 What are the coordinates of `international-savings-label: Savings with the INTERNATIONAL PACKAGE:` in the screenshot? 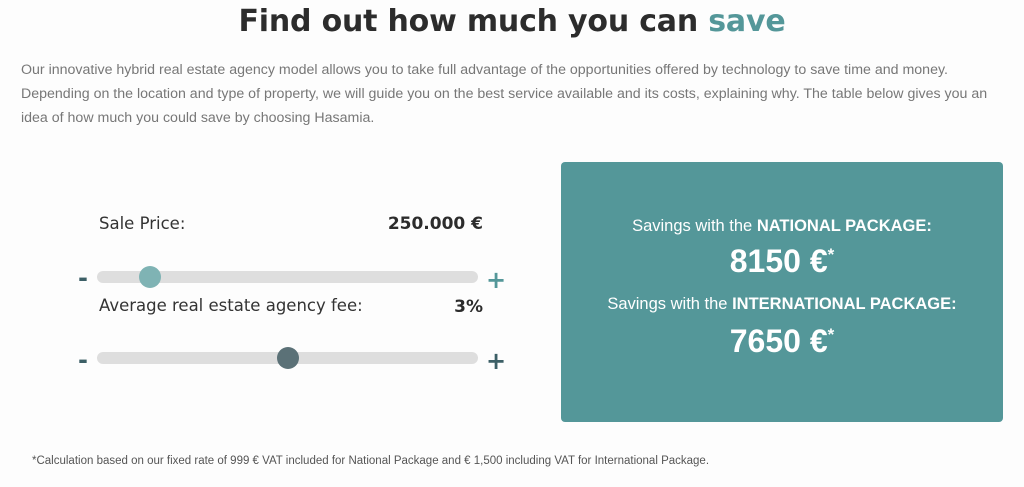 It's located at (782, 304).